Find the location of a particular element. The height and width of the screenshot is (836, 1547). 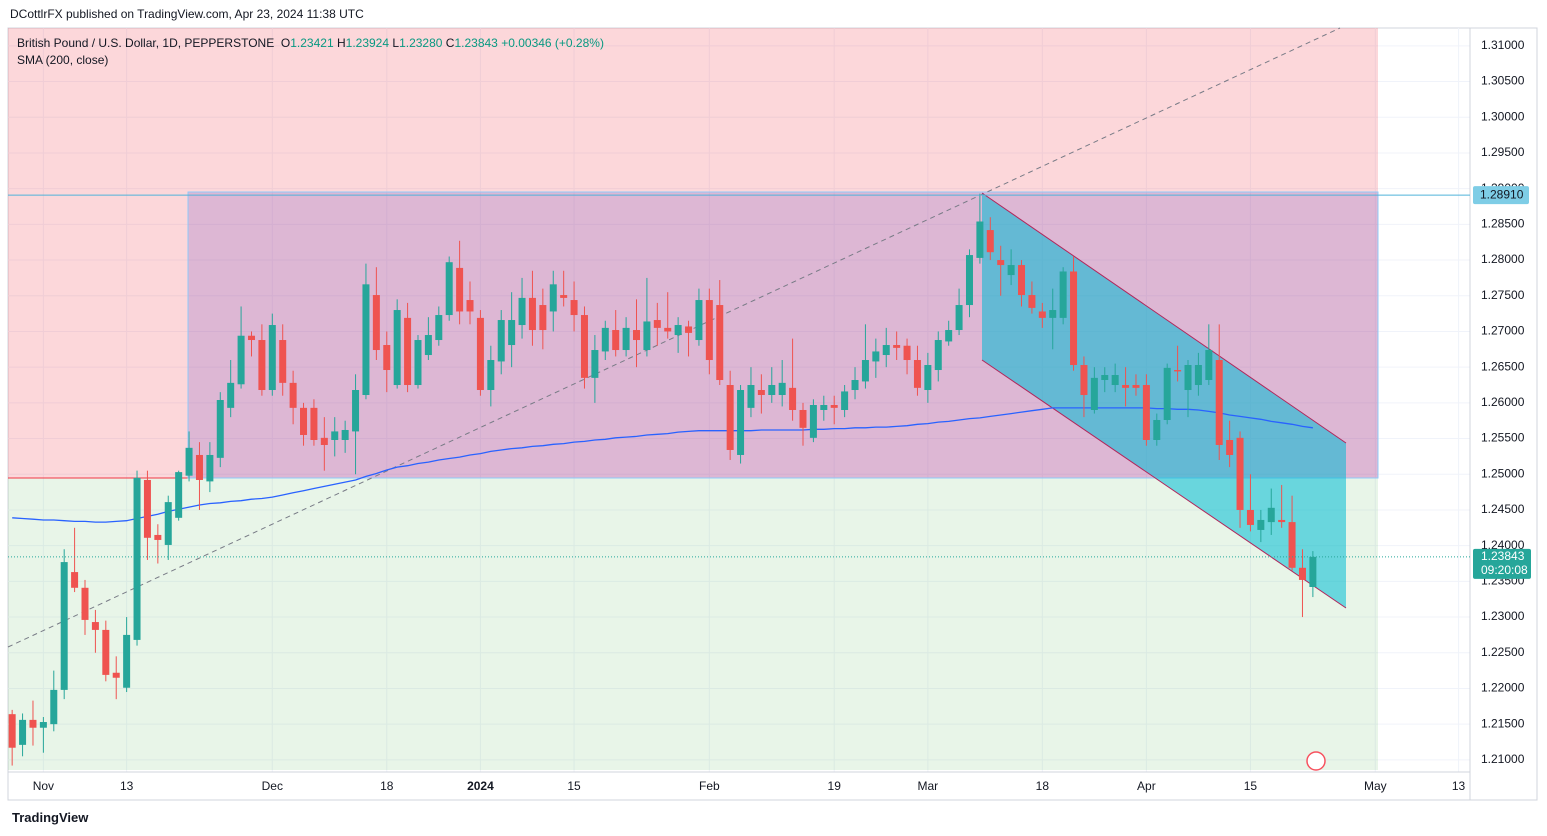

y-tick-label: 1.21000 is located at coordinates (1503, 759).